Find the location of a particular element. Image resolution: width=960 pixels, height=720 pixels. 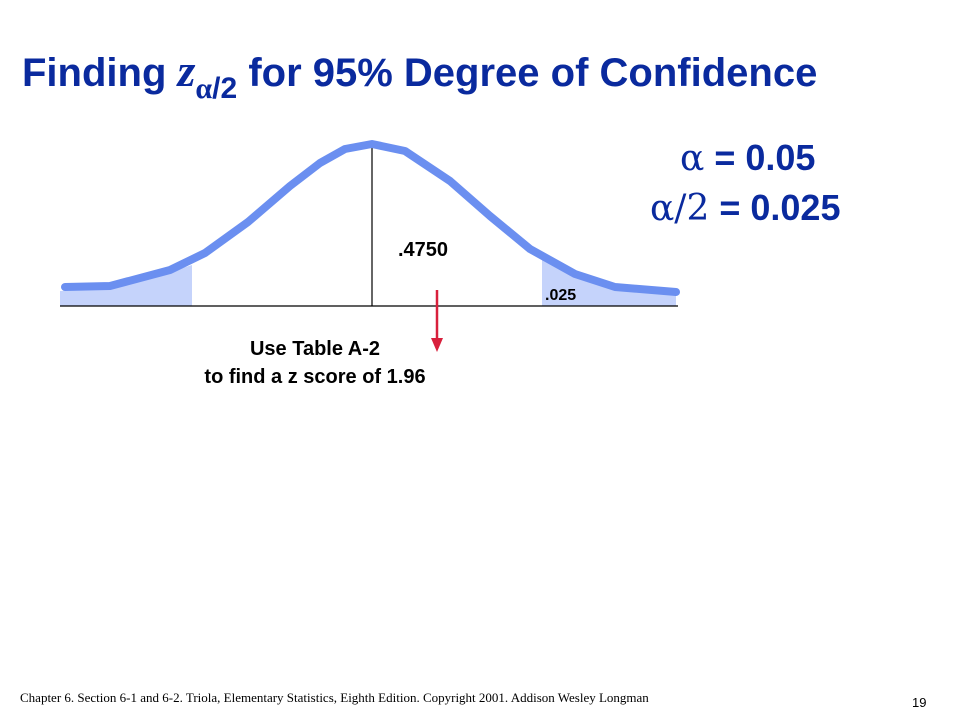

half-alpha-symbol: α/2 is located at coordinates (680, 208).